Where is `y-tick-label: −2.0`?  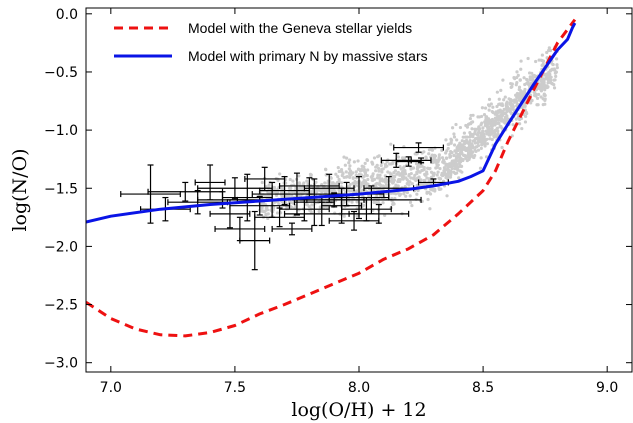 y-tick-label: −2.0 is located at coordinates (61, 247).